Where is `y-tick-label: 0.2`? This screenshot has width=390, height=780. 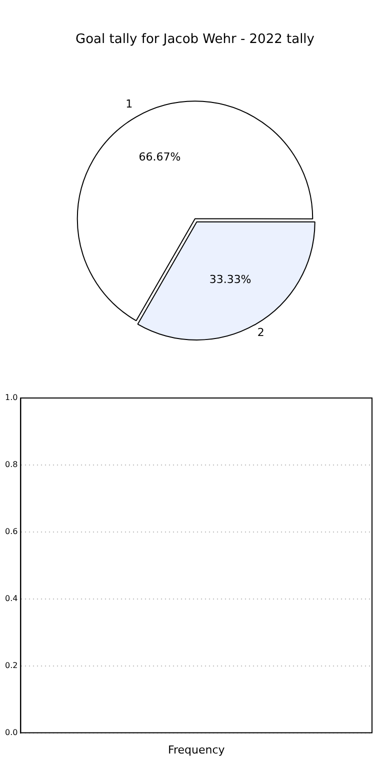 y-tick-label: 0.2 is located at coordinates (11, 665).